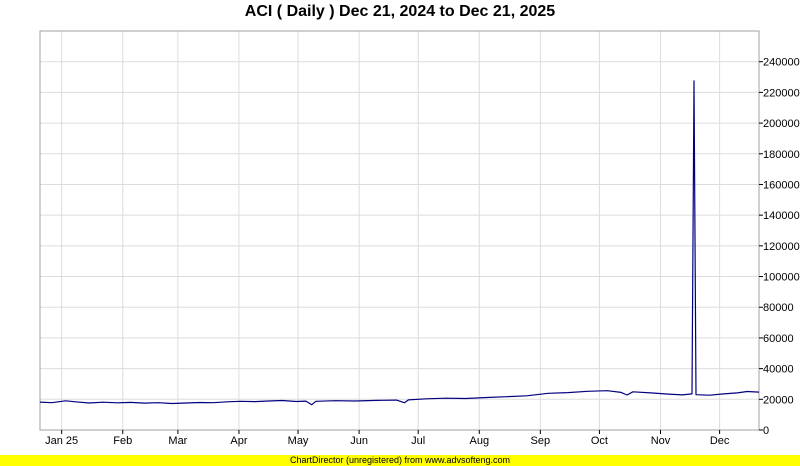 This screenshot has height=466, width=800. I want to click on y-tick-label: 80000, so click(778, 308).